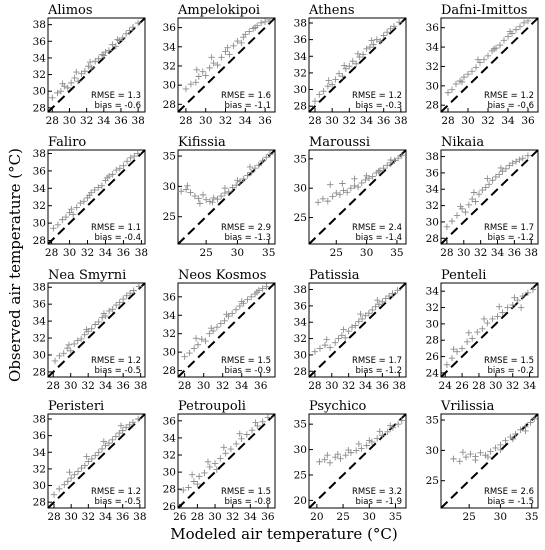 This screenshot has height=550, width=545. Describe the element at coordinates (52, 121) in the screenshot. I see `x-tick-label: 28` at that location.